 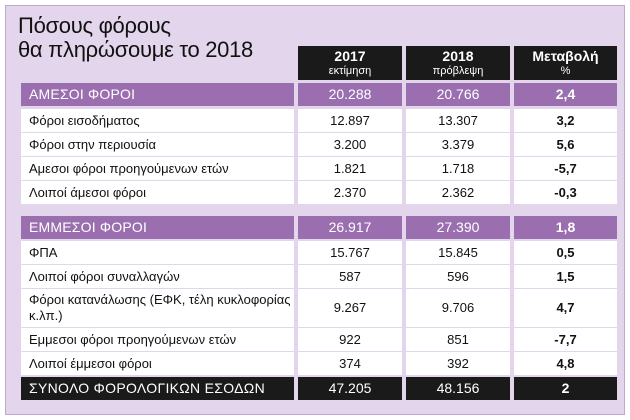 What do you see at coordinates (350, 56) in the screenshot?
I see `column-header-2017-year: 2017` at bounding box center [350, 56].